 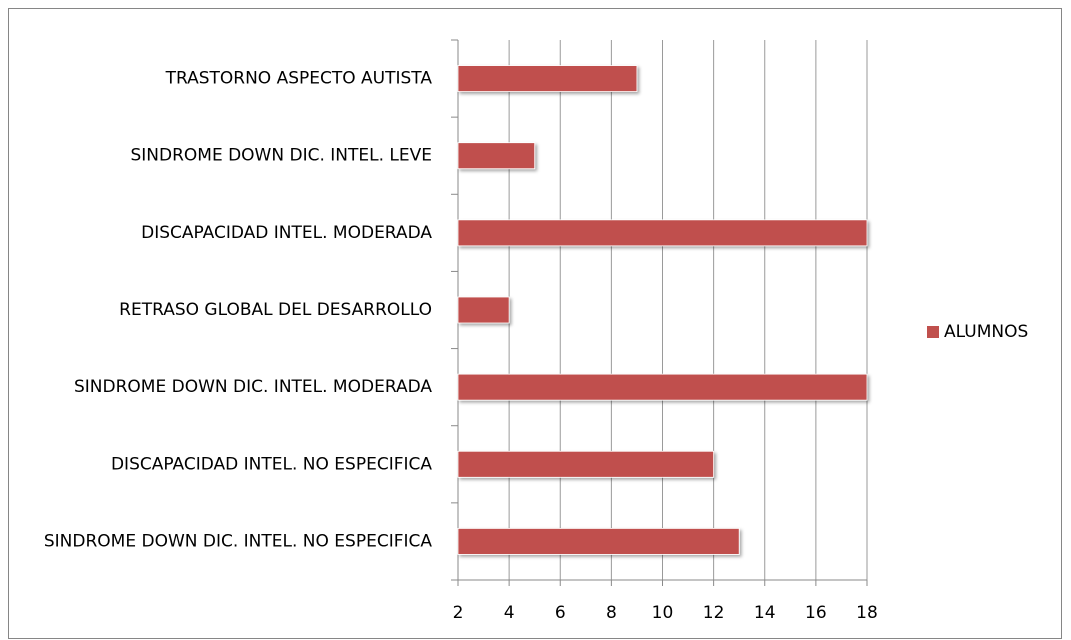 What do you see at coordinates (986, 332) in the screenshot?
I see `legend-label: ALUMNOS` at bounding box center [986, 332].